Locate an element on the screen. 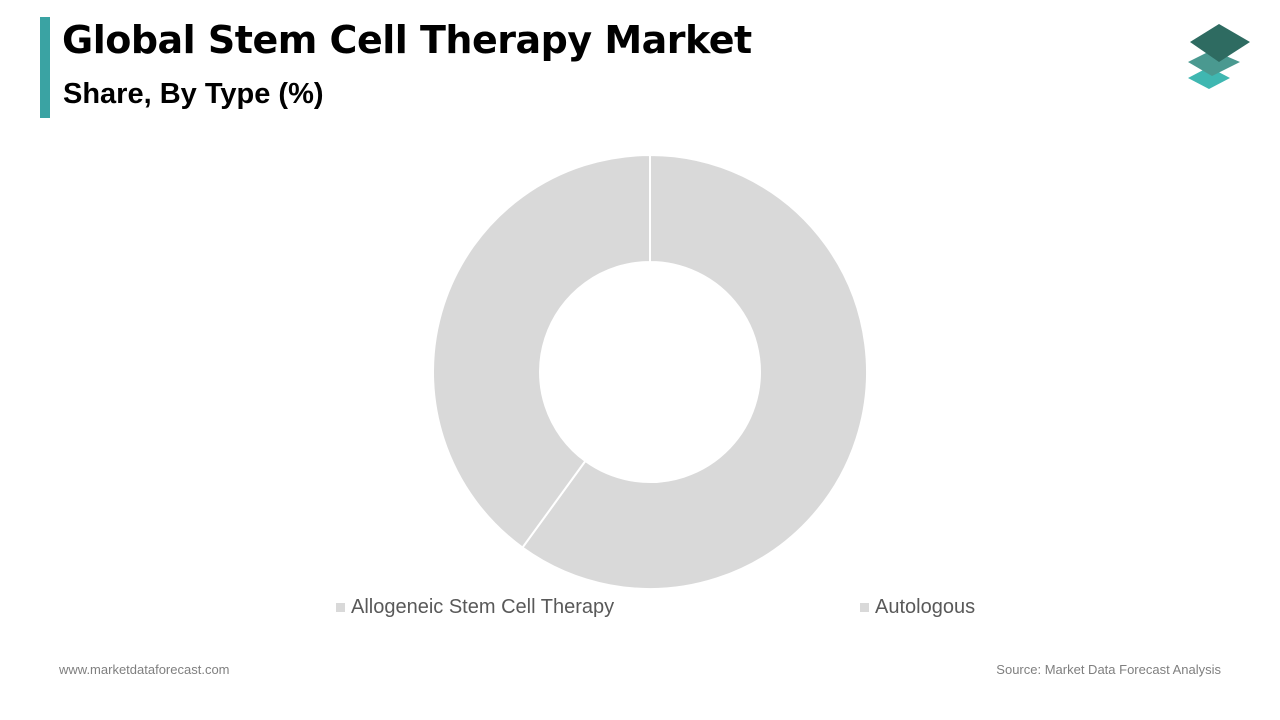  title-accent-bar is located at coordinates (45, 67).